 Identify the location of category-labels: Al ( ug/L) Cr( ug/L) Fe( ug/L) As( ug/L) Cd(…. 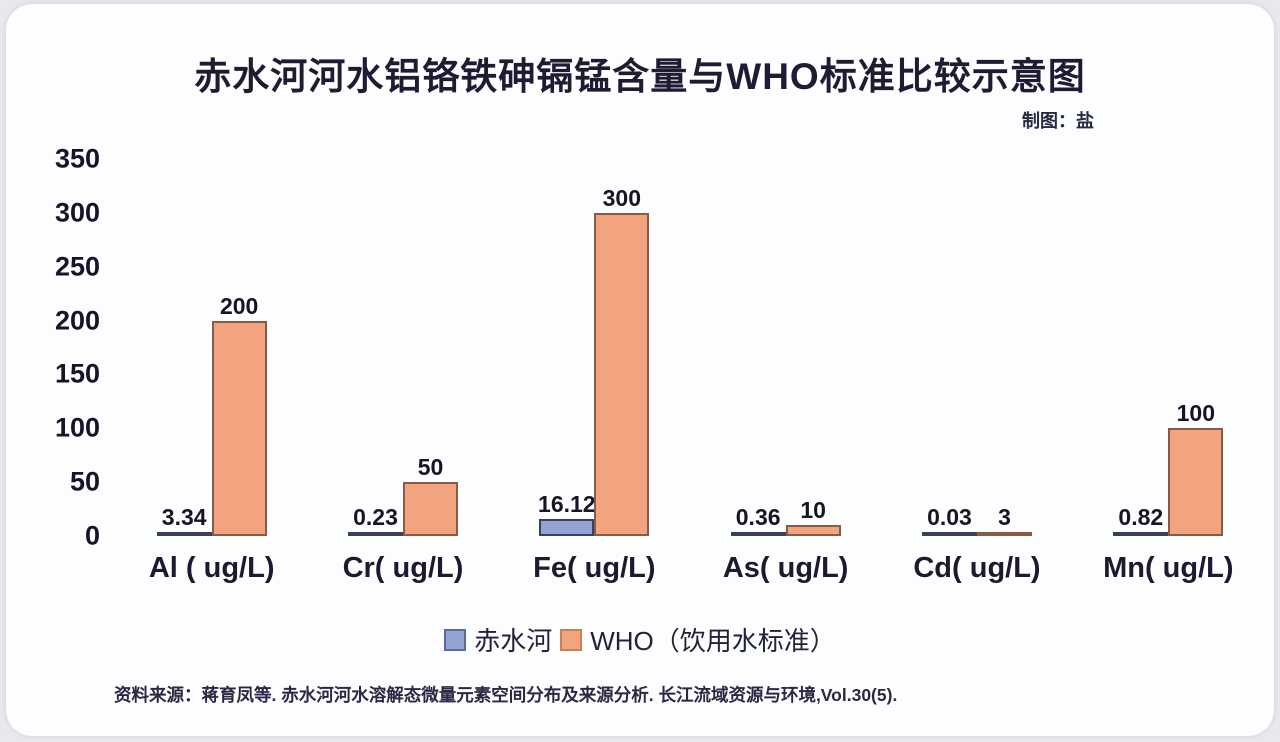
(690, 568).